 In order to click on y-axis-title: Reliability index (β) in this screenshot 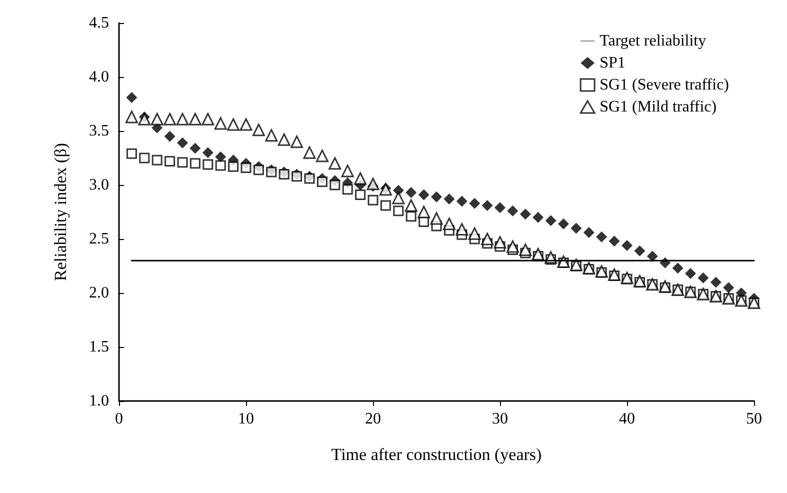, I will do `click(60, 212)`.